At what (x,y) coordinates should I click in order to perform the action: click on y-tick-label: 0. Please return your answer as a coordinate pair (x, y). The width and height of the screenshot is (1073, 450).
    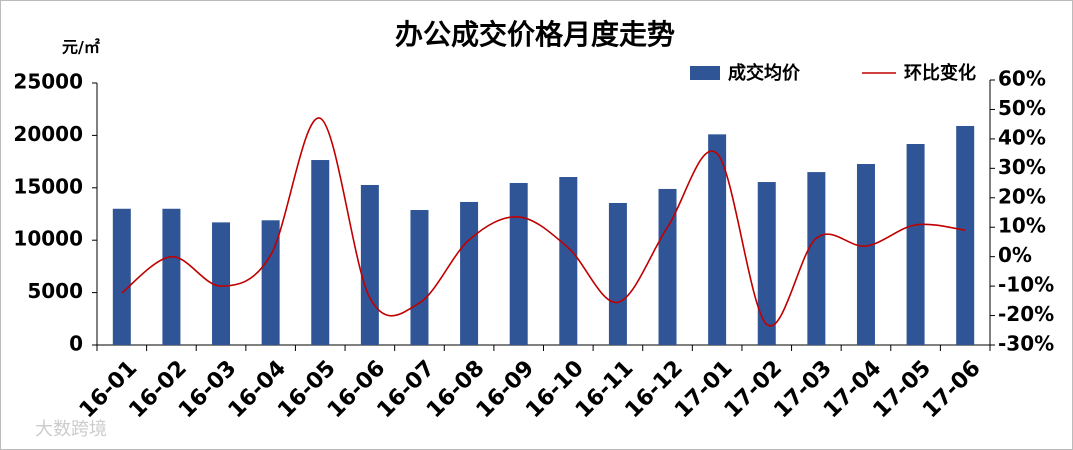
    Looking at the image, I should click on (76, 344).